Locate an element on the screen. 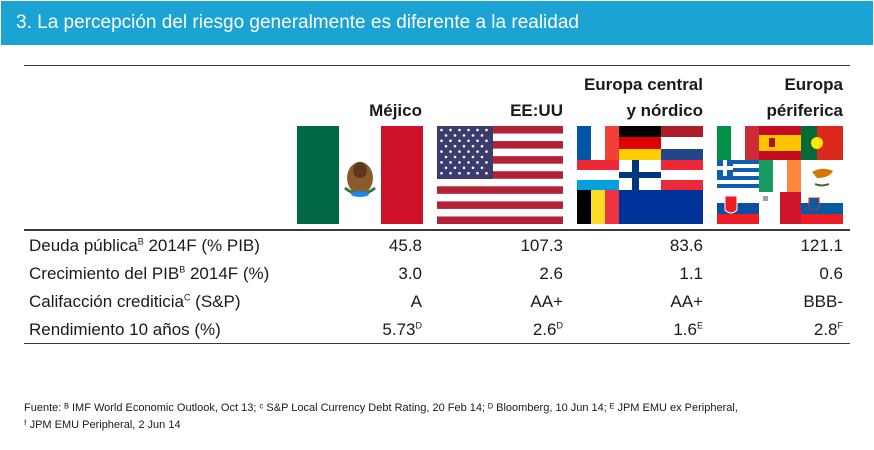  table-cell: 1.1 is located at coordinates (691, 274).